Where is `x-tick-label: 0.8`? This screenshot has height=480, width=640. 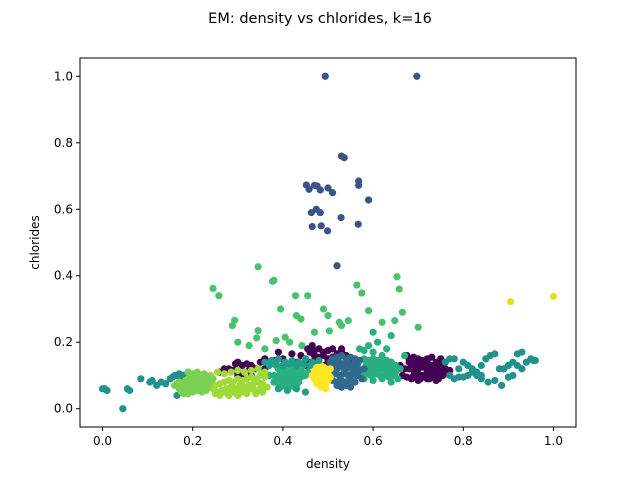 x-tick-label: 0.8 is located at coordinates (463, 441).